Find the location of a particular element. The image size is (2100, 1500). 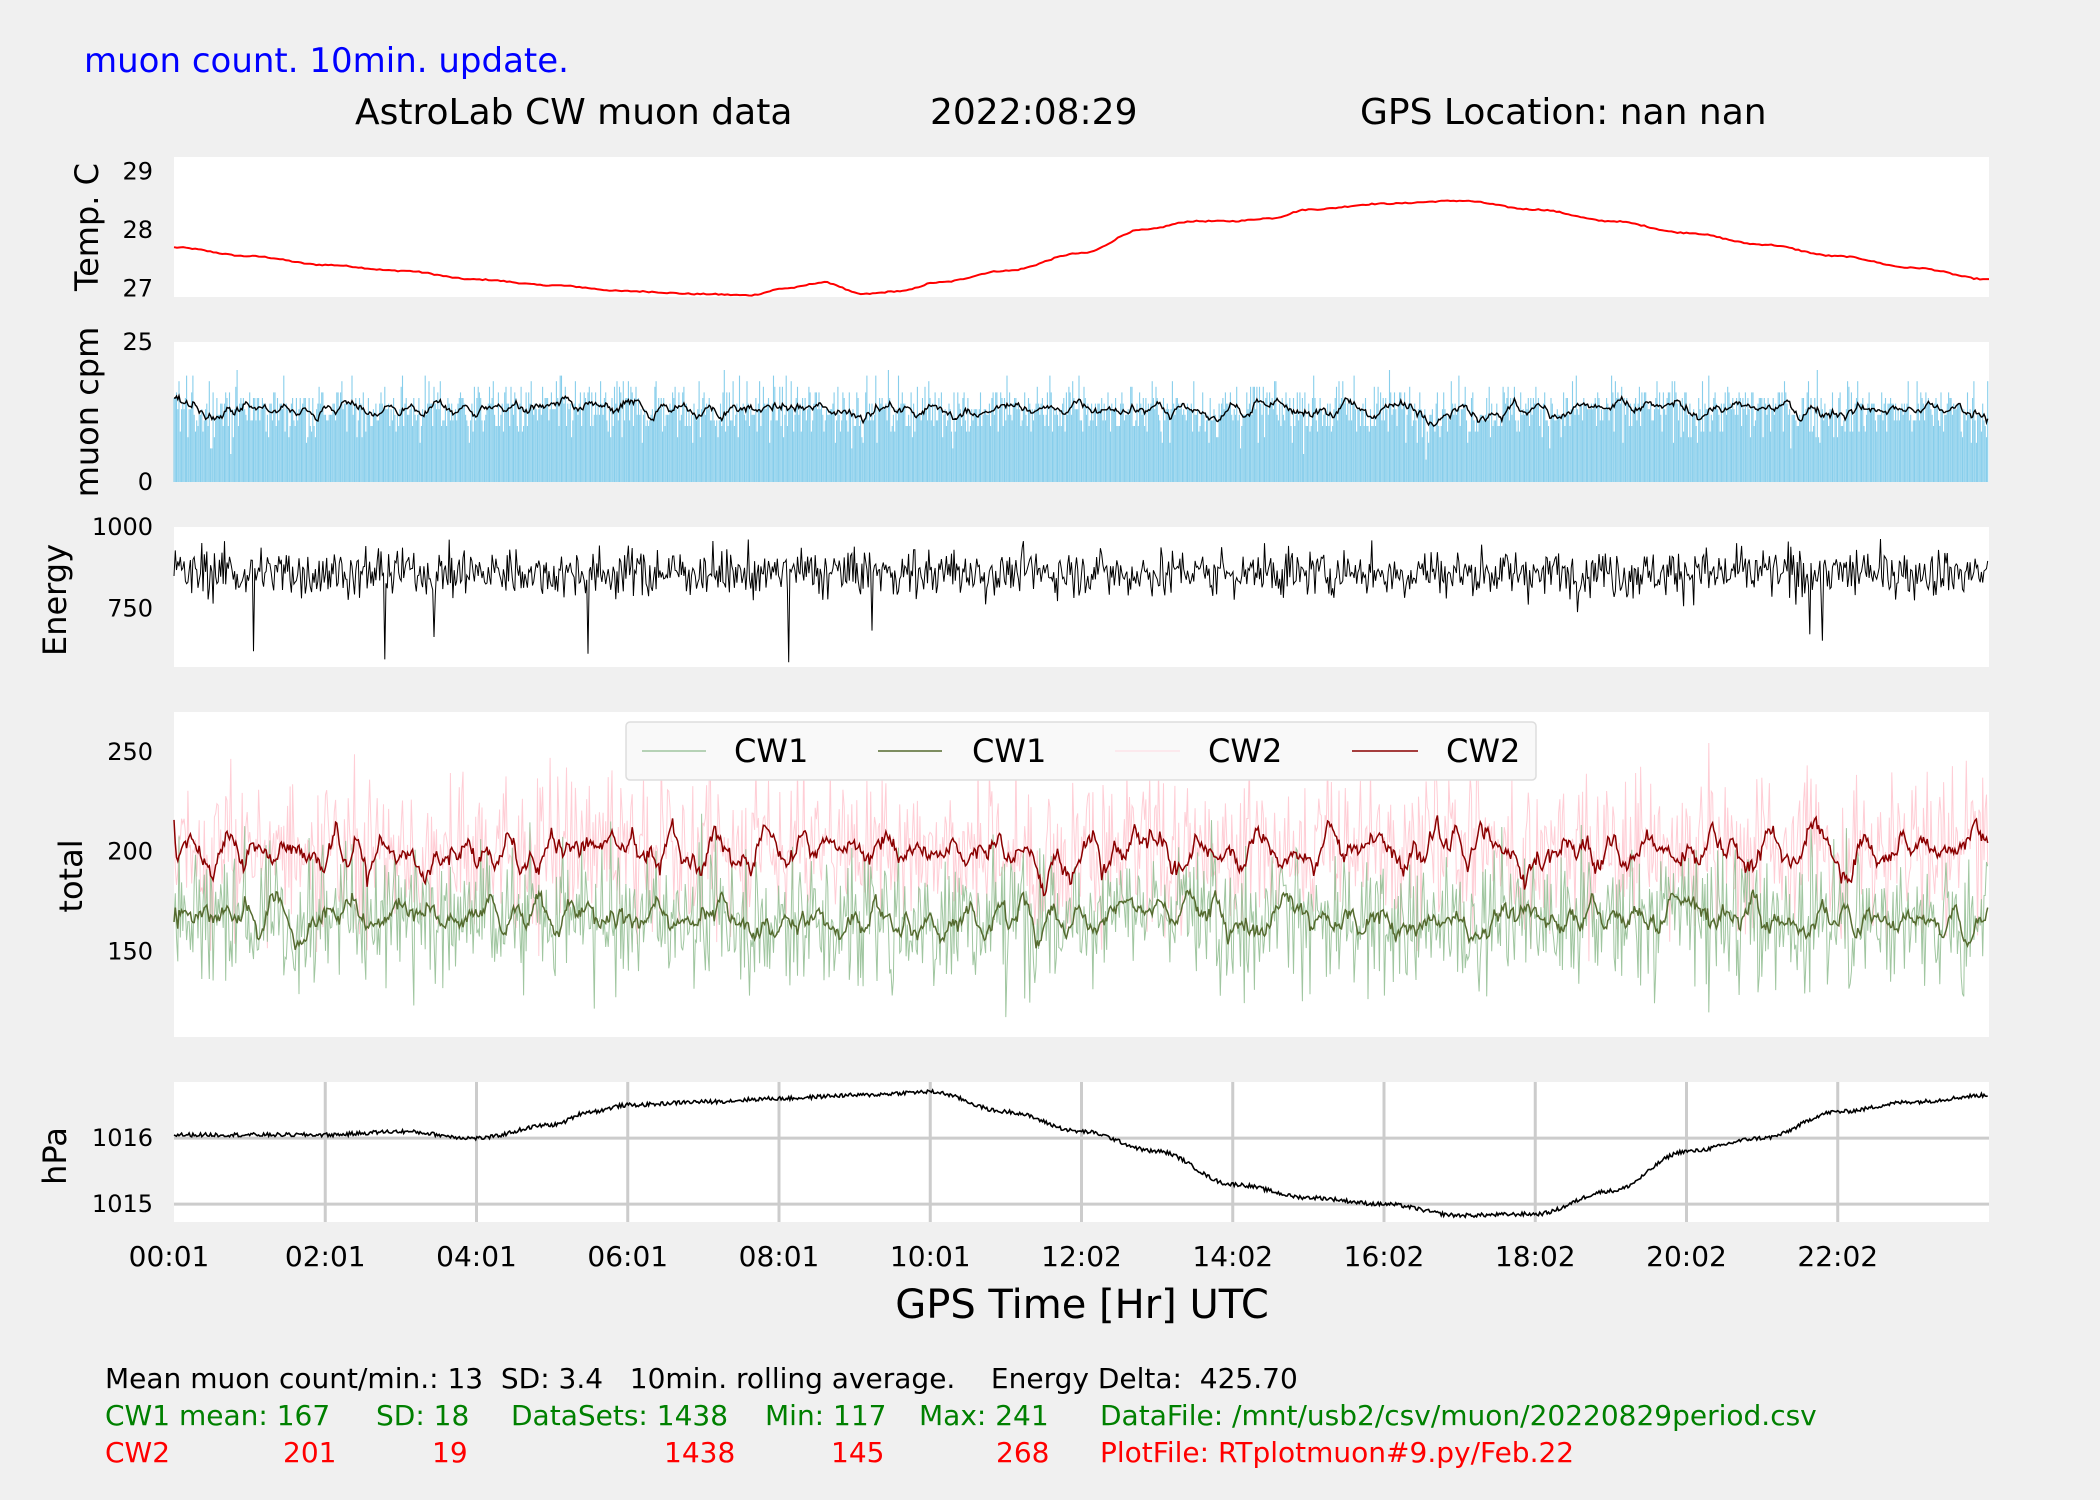

gps-location: GPS Location: nan nan is located at coordinates (1563, 112).